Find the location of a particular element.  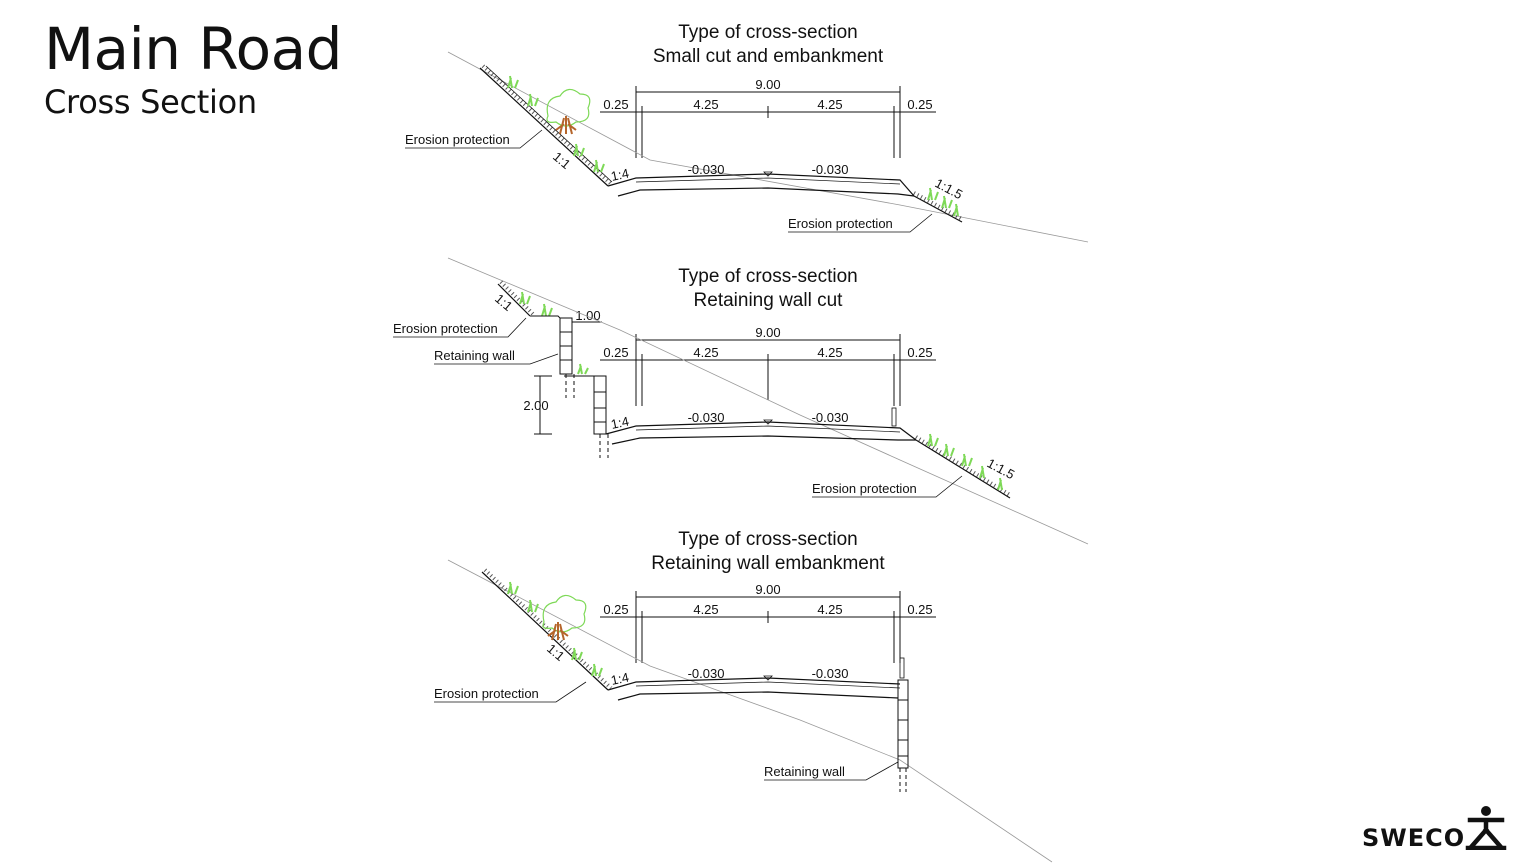

title-block: Main Road Cross Section is located at coordinates (193, 69).